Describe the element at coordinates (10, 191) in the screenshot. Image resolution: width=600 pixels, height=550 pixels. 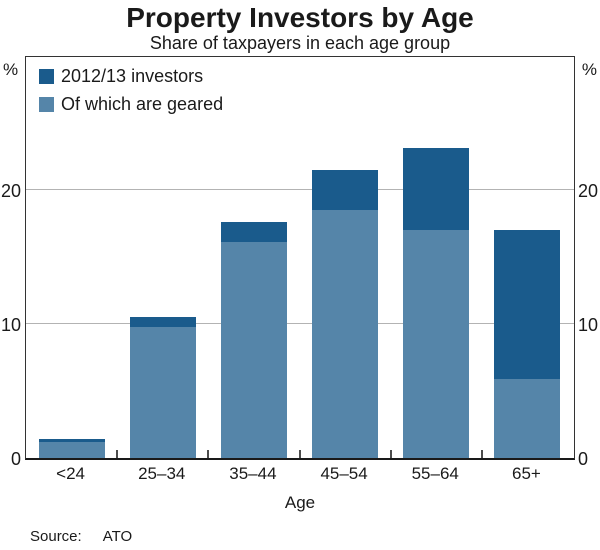
I see `y-tick-label-left-20: 20` at that location.